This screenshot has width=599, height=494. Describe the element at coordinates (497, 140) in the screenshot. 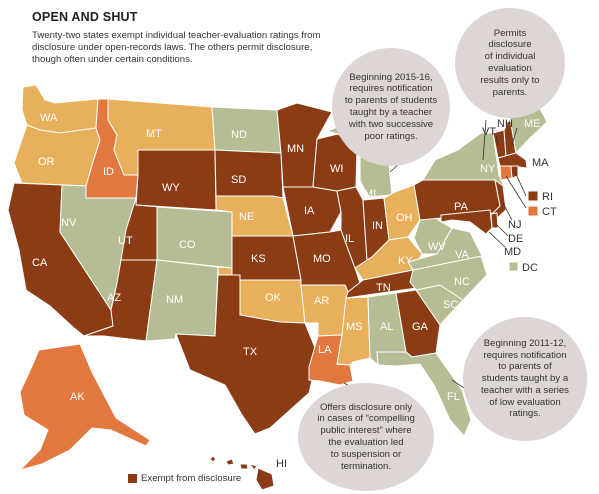

I see `leader-vt` at that location.